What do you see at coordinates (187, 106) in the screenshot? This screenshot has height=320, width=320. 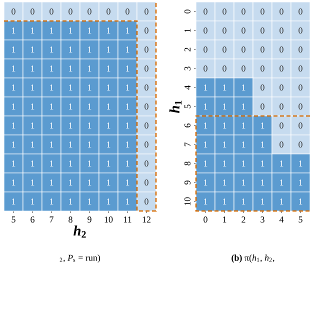 I see `y-tick-label: 5` at bounding box center [187, 106].